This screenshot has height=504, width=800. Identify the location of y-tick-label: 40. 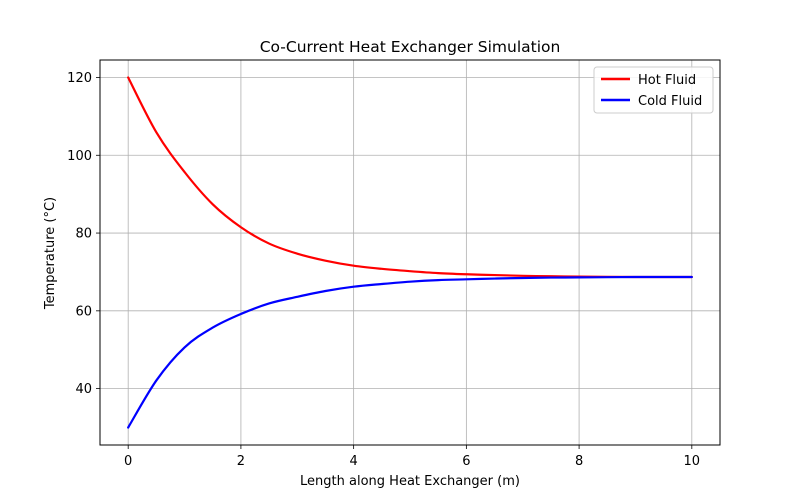
(83, 389).